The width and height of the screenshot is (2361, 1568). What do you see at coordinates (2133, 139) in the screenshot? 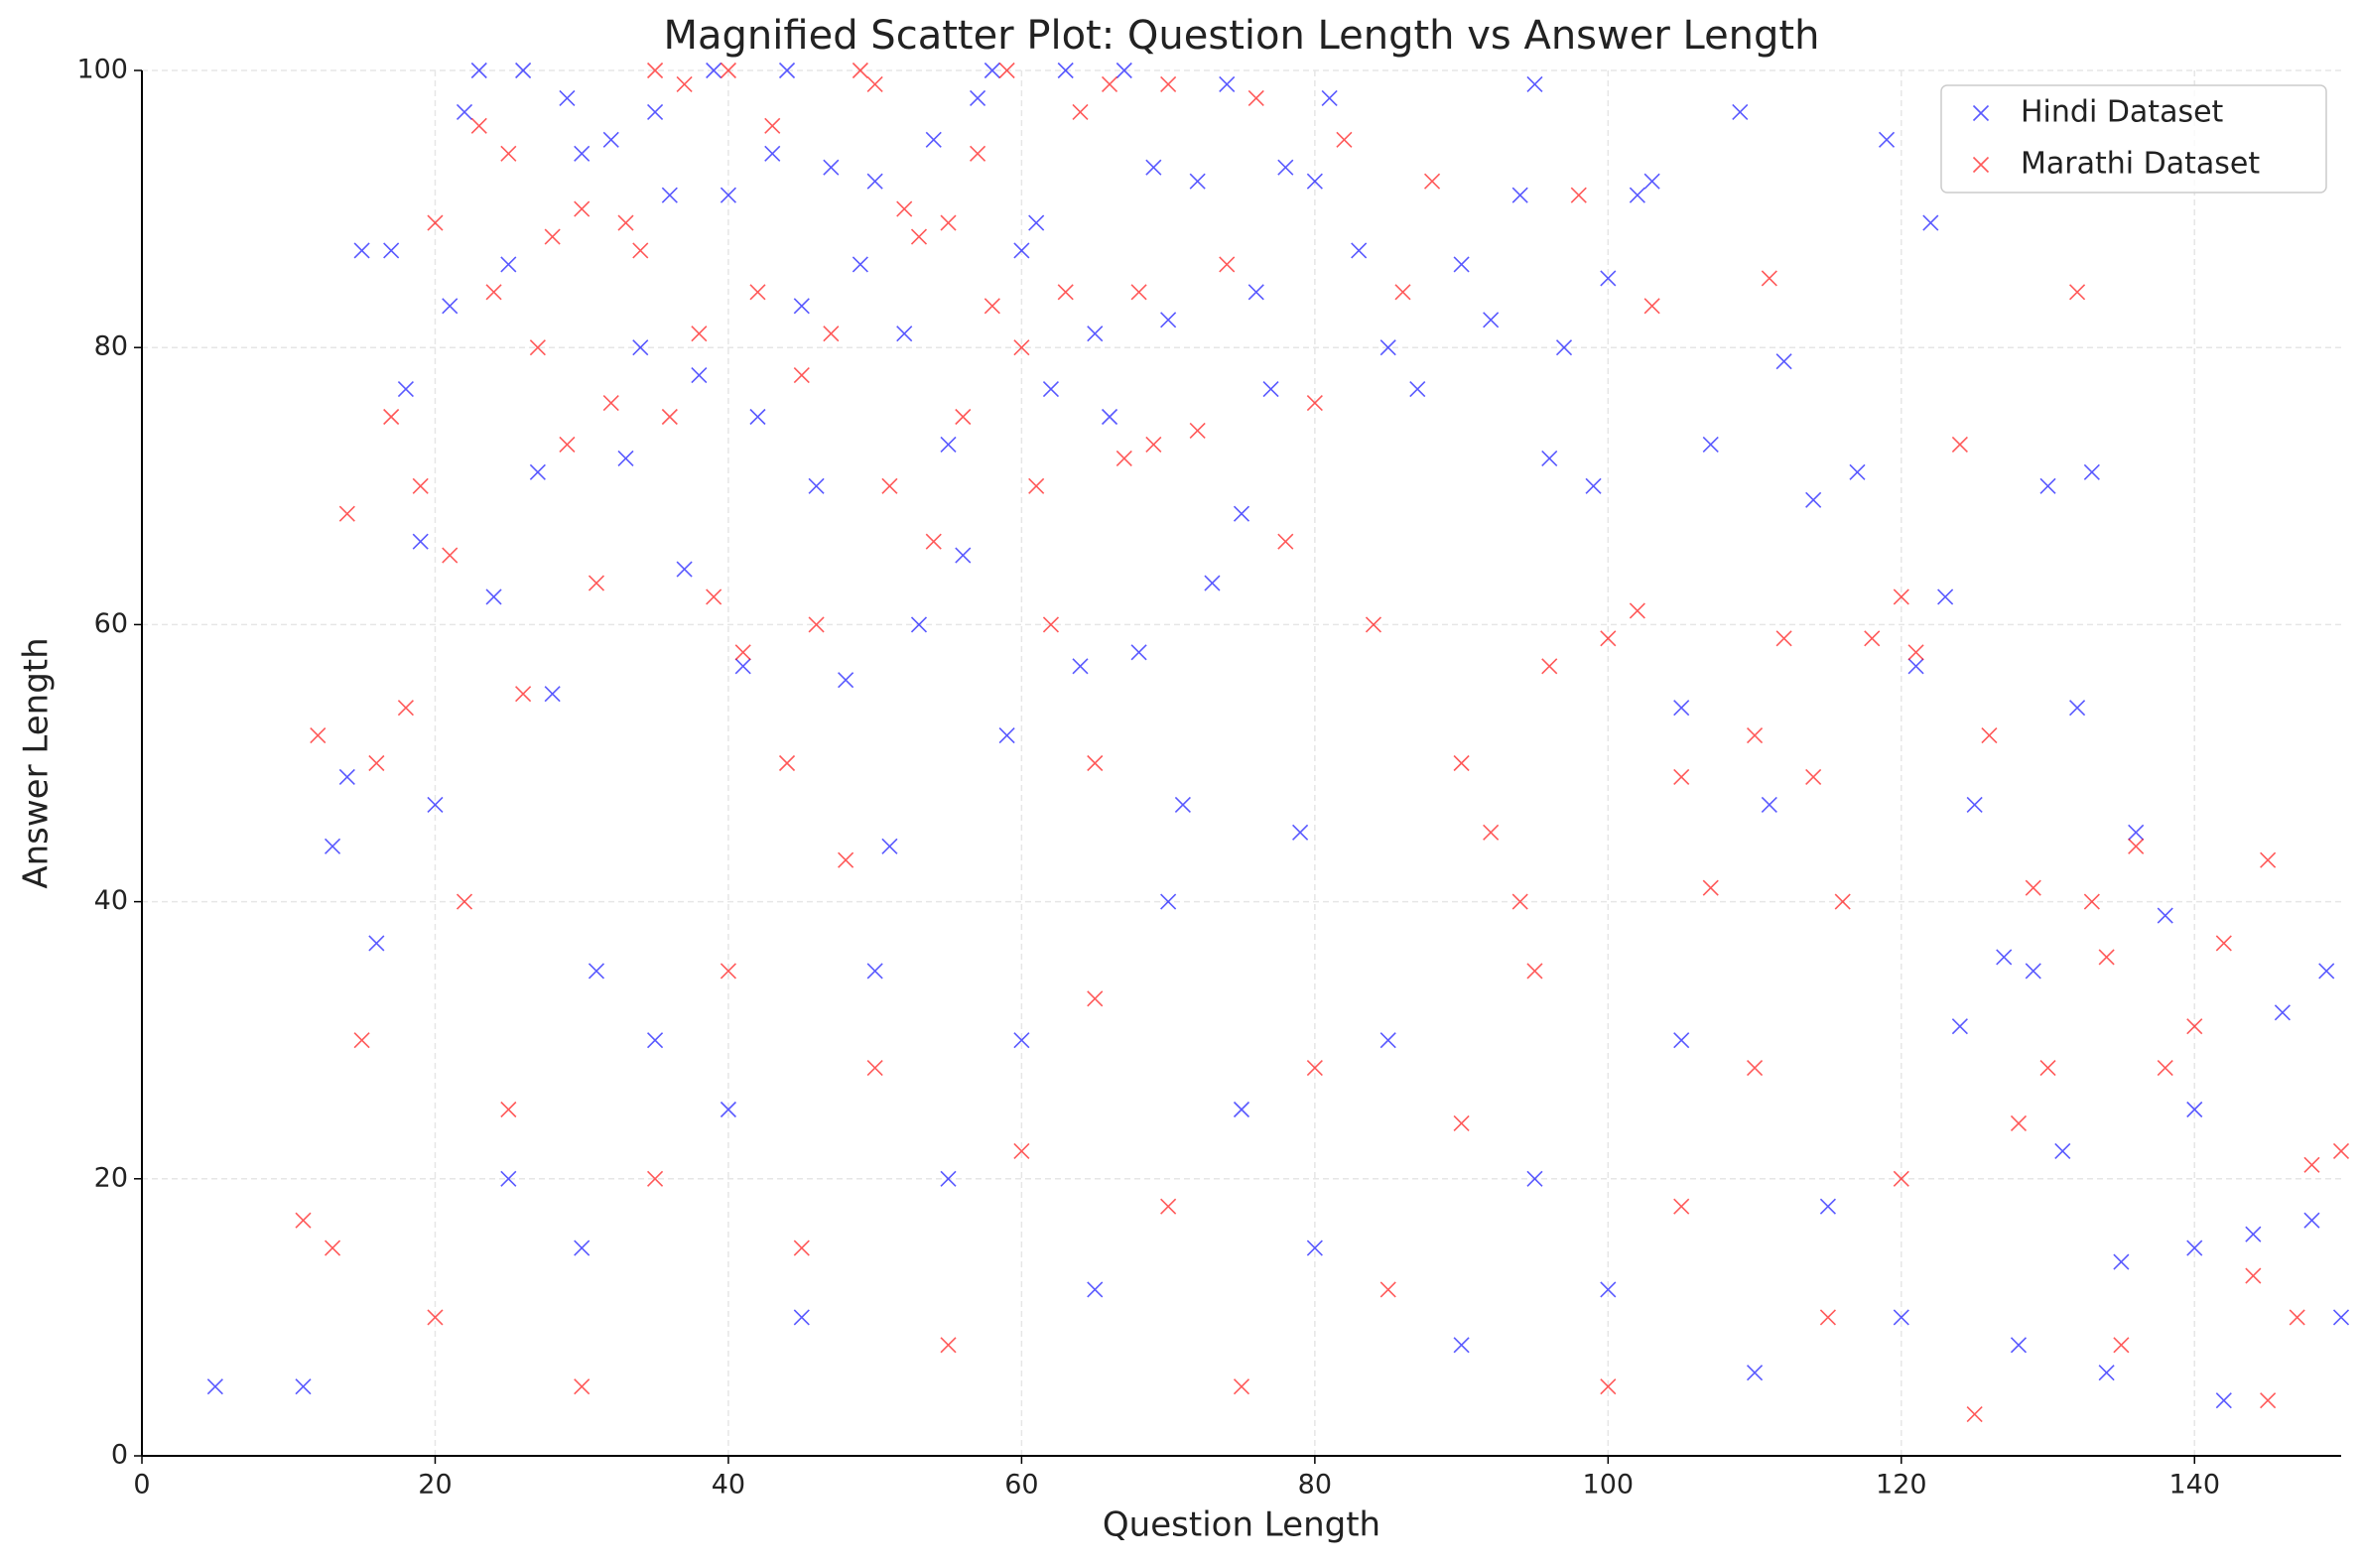
I see `legend-box` at bounding box center [2133, 139].